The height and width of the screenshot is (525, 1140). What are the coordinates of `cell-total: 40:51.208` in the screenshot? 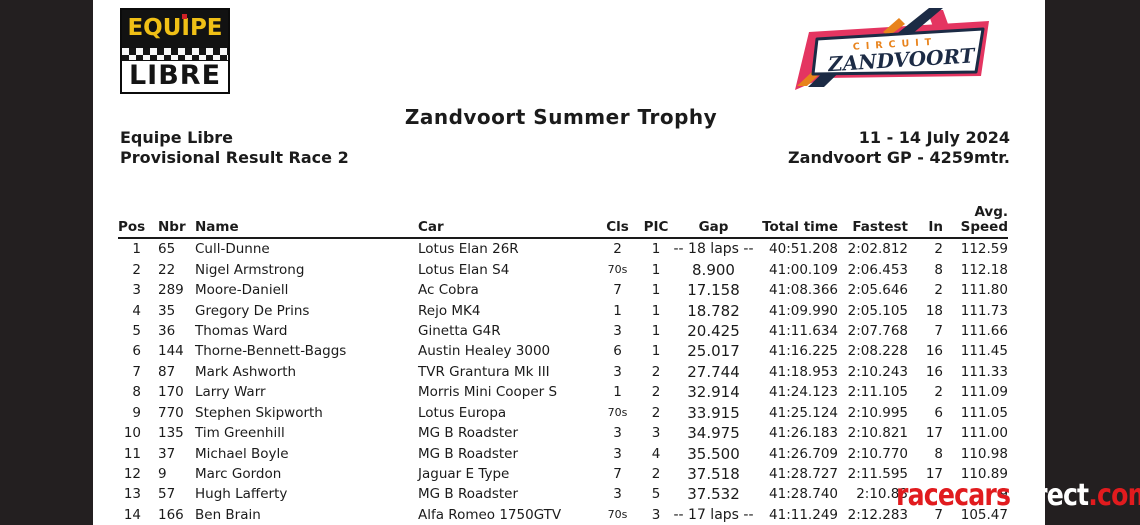 It's located at (803, 249).